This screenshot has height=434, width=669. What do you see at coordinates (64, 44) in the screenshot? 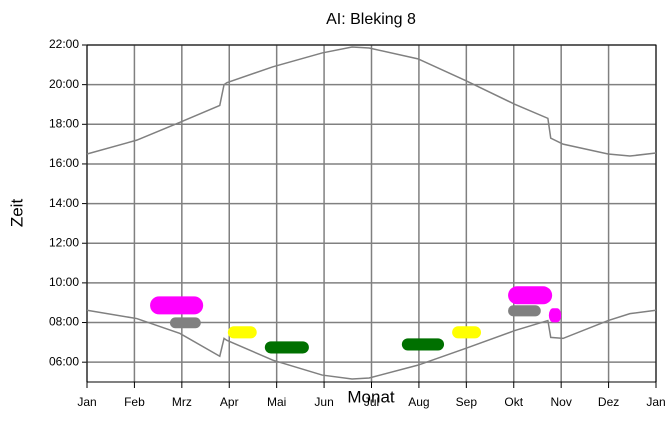
I see `y-tick-label: 22:00` at bounding box center [64, 44].